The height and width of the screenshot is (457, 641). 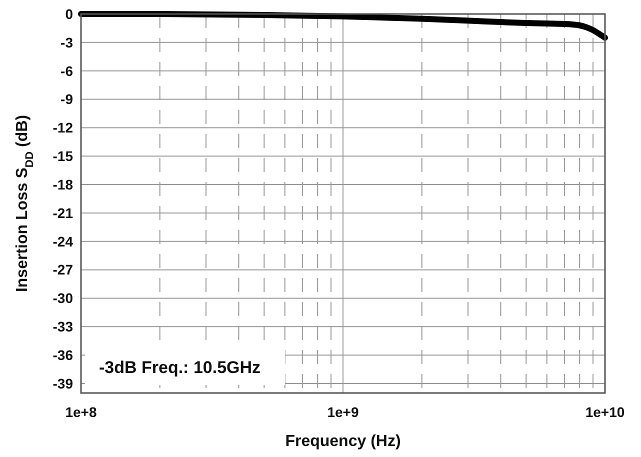 I want to click on y-tick-label: -12, so click(x=63, y=128).